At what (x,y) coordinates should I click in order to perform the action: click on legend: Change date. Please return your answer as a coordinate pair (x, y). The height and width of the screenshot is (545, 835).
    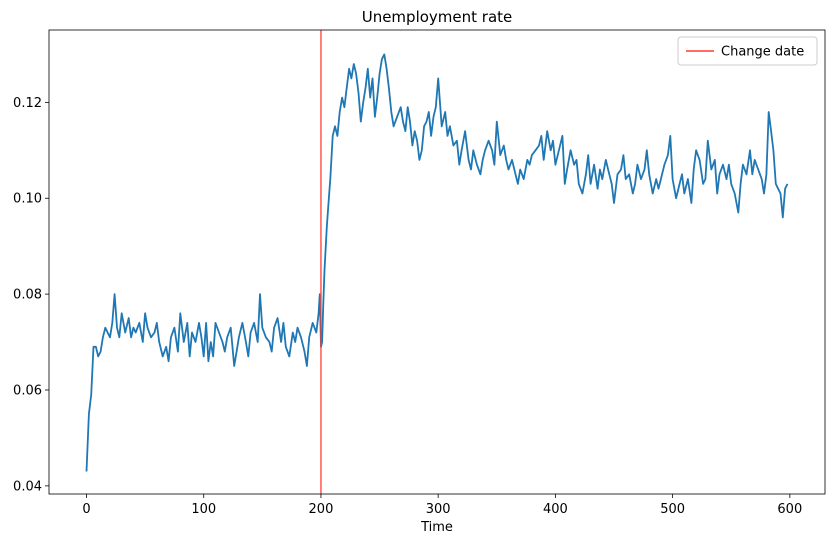
    Looking at the image, I should click on (747, 51).